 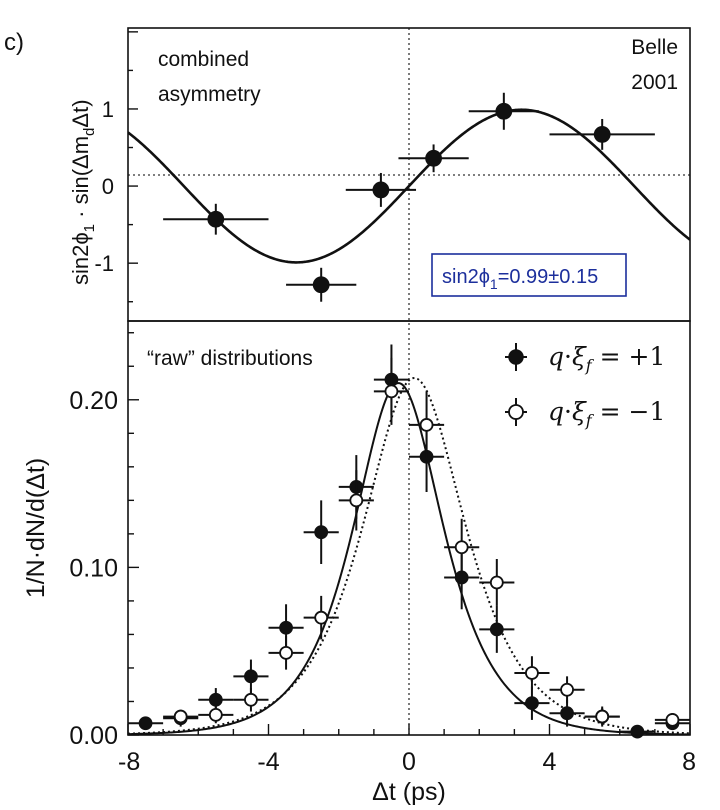 What do you see at coordinates (36, 528) in the screenshot?
I see `bottom-y-axis-label: 1/N·dN/d(Δt)` at bounding box center [36, 528].